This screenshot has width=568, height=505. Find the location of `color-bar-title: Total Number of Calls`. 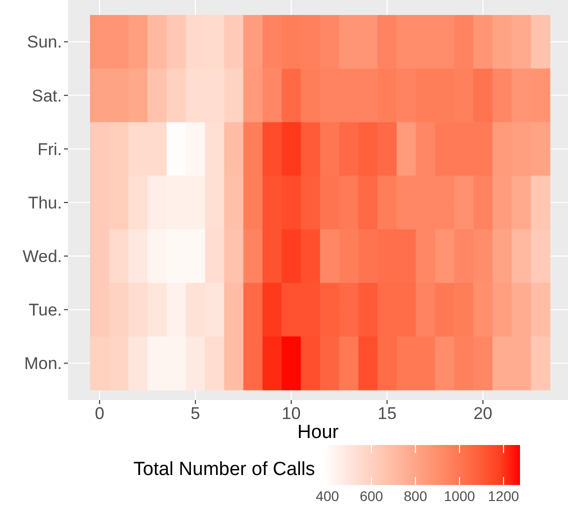

color-bar-title: Total Number of Calls is located at coordinates (224, 469).